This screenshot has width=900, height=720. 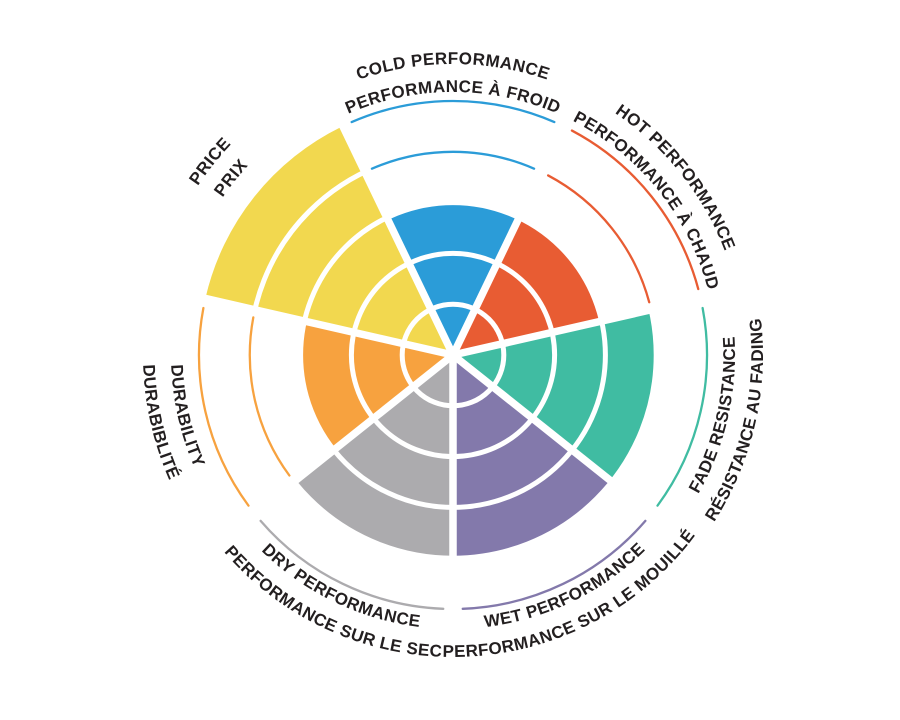 What do you see at coordinates (339, 585) in the screenshot?
I see `label-dry-inner: DRY PERFORMANCE` at bounding box center [339, 585].